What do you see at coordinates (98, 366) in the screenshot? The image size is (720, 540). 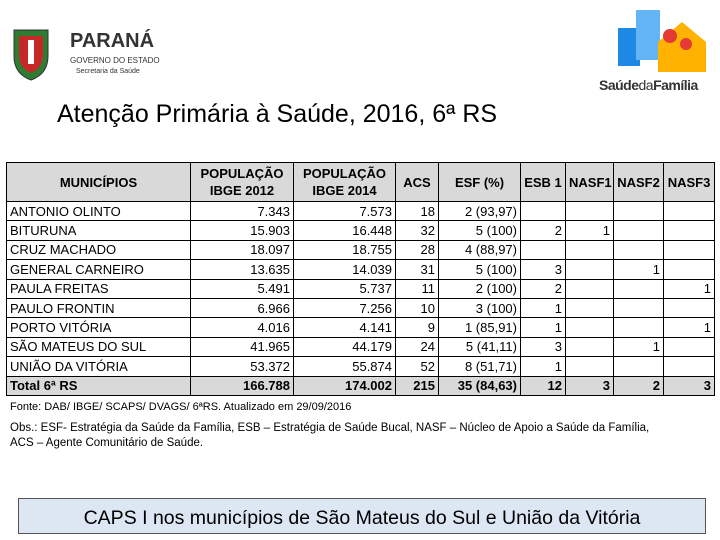 I see `table-cell: UNIÃO DA VITÓRIA` at bounding box center [98, 366].